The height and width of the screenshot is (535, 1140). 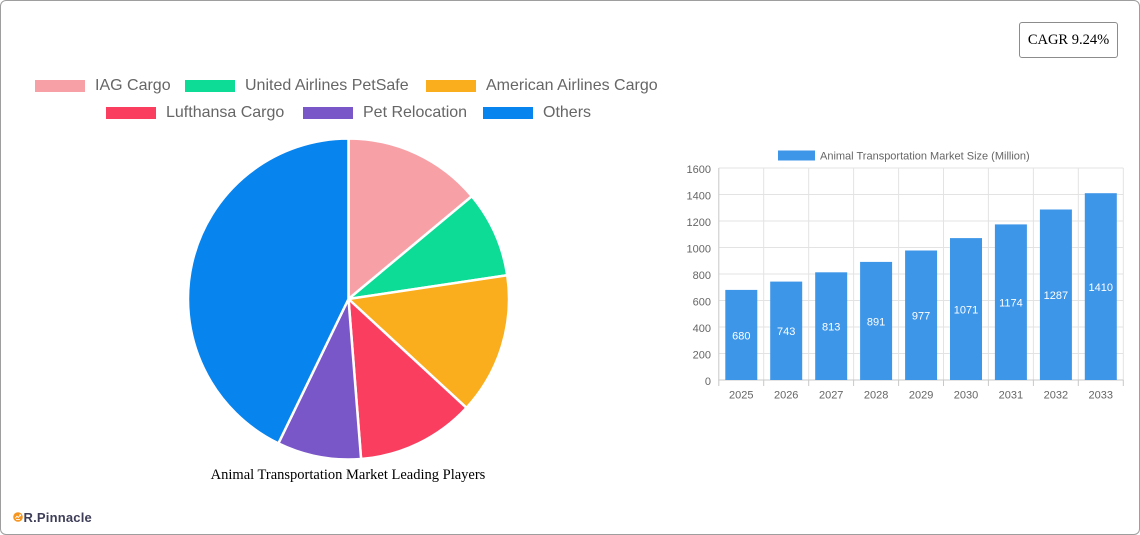 I want to click on svg-text: 2025, so click(x=741, y=396).